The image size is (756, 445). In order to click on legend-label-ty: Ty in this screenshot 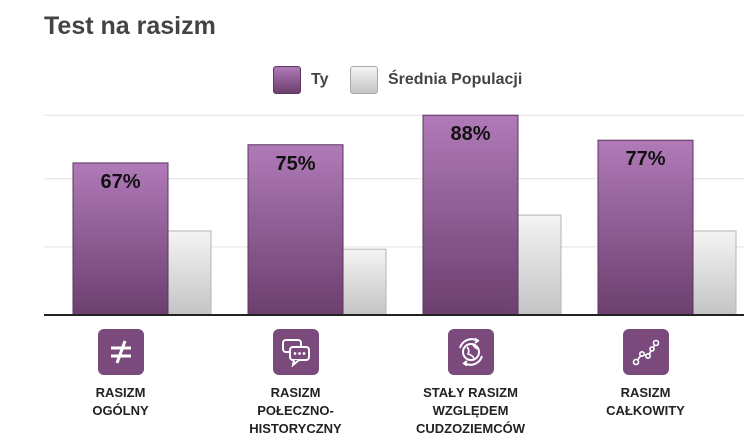, I will do `click(320, 79)`.